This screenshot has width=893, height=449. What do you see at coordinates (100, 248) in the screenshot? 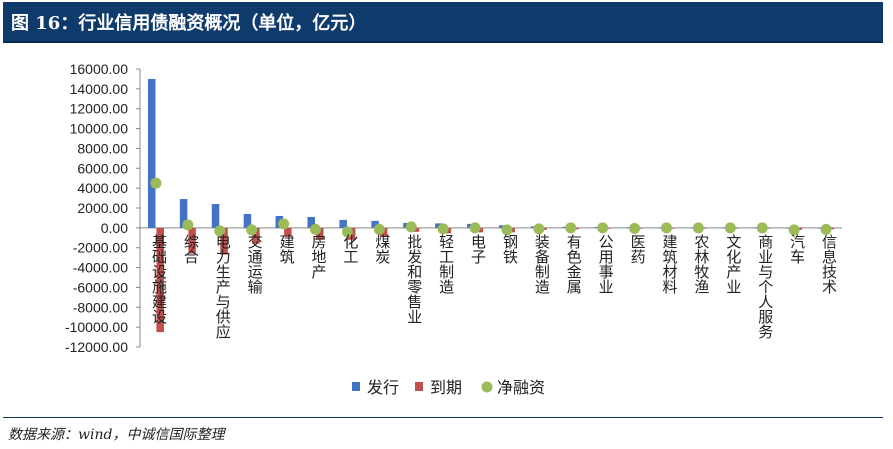
I see `y-tick-label: -2000.00` at bounding box center [100, 248].